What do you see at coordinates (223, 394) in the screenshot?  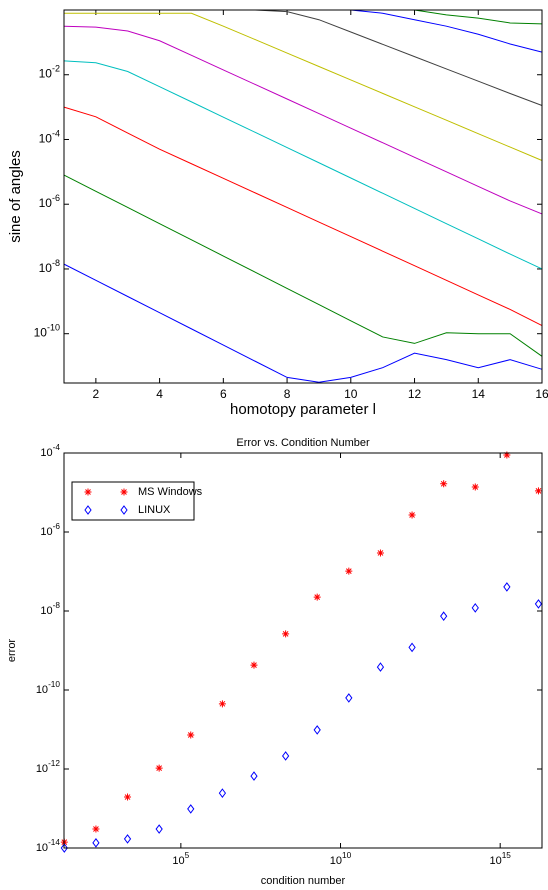 I see `x-tick-label: 6` at bounding box center [223, 394].